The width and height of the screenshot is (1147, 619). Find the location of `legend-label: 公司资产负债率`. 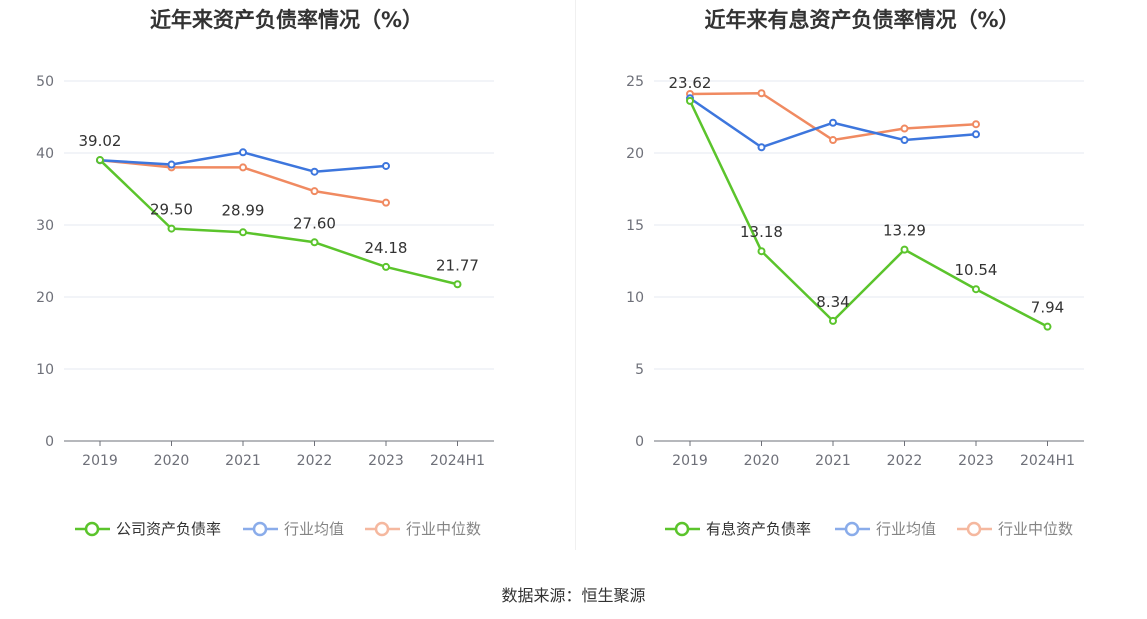

legend-label: 公司资产负债率 is located at coordinates (168, 529).